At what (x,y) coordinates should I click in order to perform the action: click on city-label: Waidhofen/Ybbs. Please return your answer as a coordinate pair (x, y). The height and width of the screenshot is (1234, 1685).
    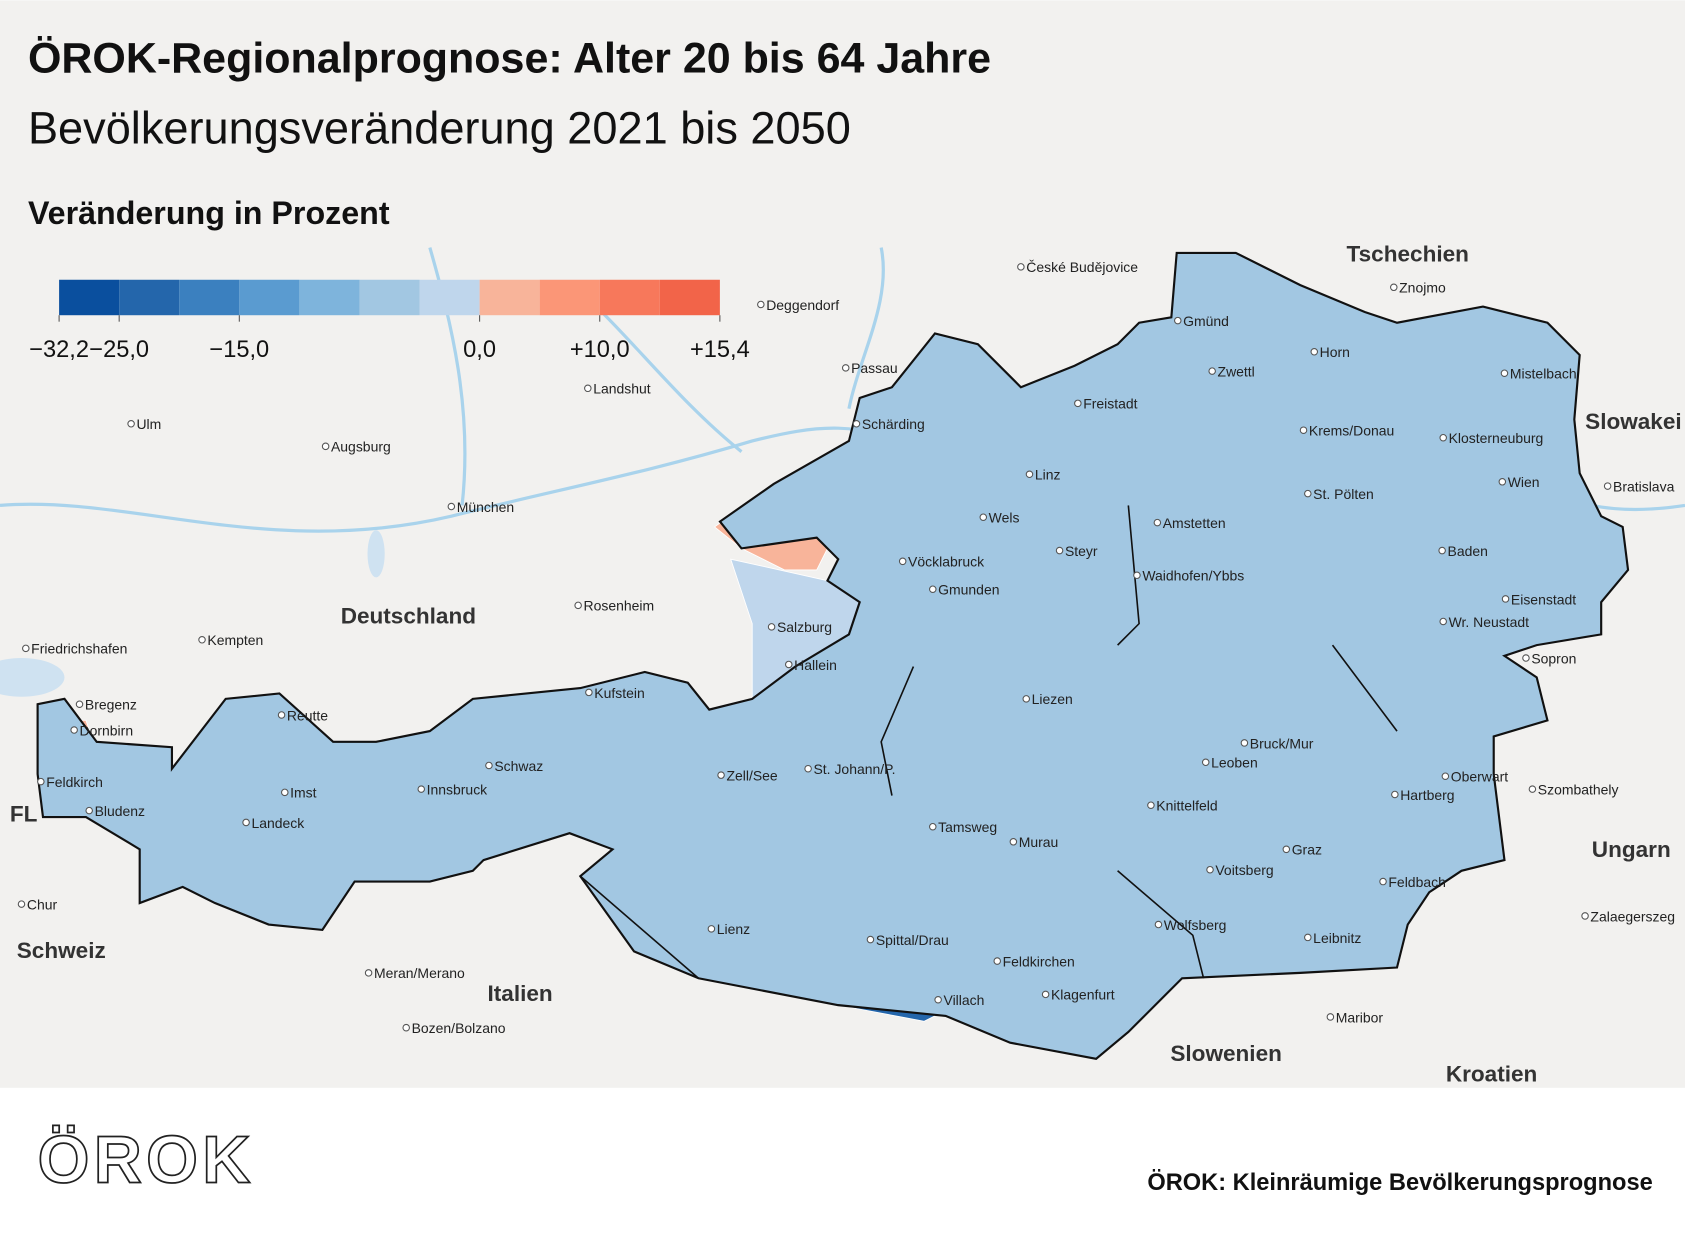
    Looking at the image, I should click on (1193, 576).